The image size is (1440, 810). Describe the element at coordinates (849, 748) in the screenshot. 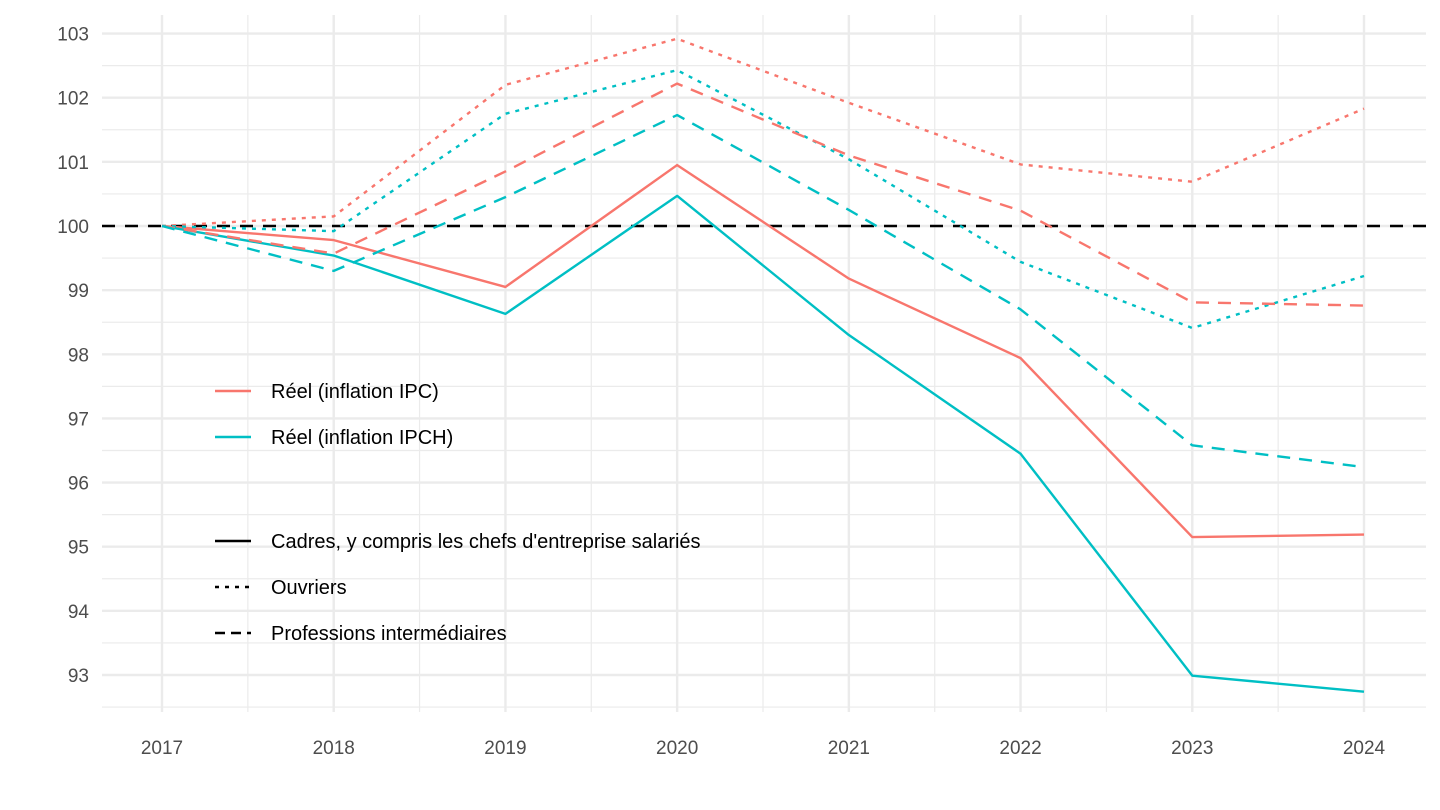

I see `x-tick-label: 2021` at that location.